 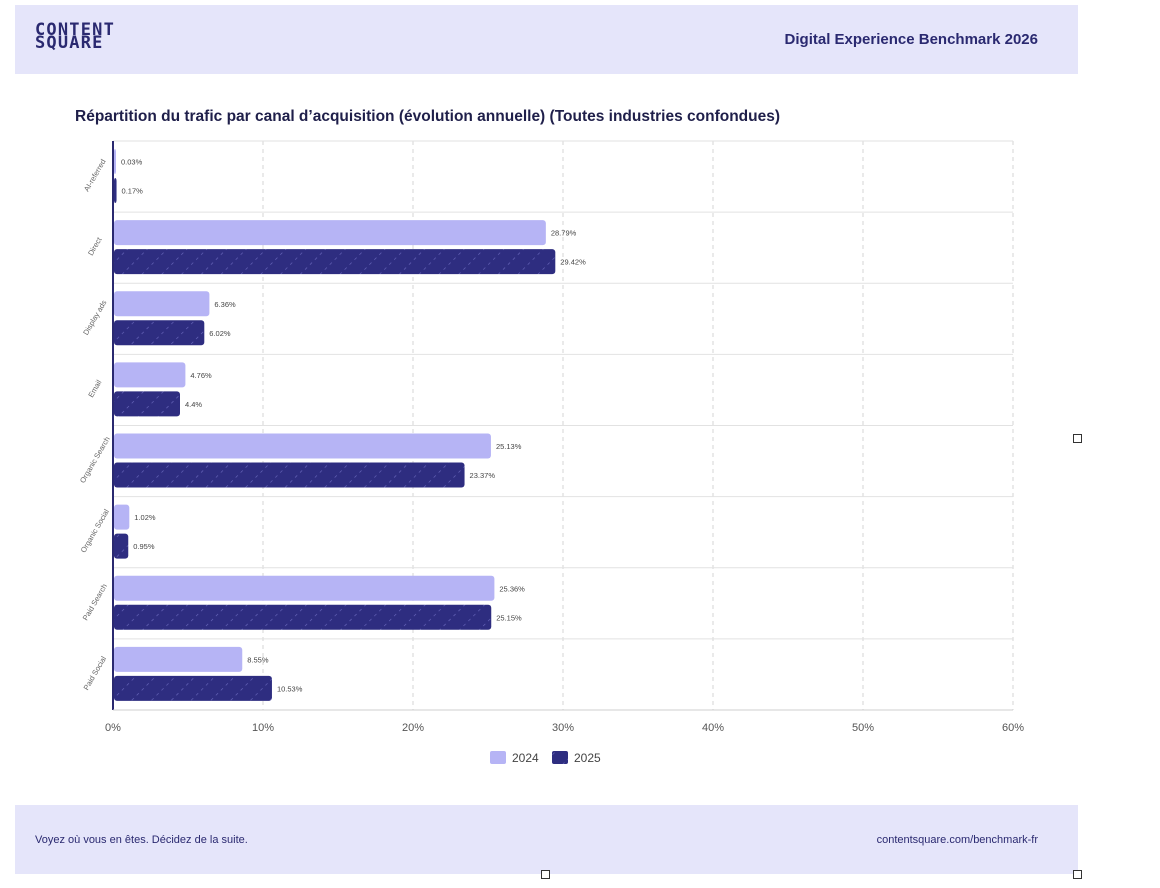 I want to click on x-tick-label: 10%, so click(x=263, y=728).